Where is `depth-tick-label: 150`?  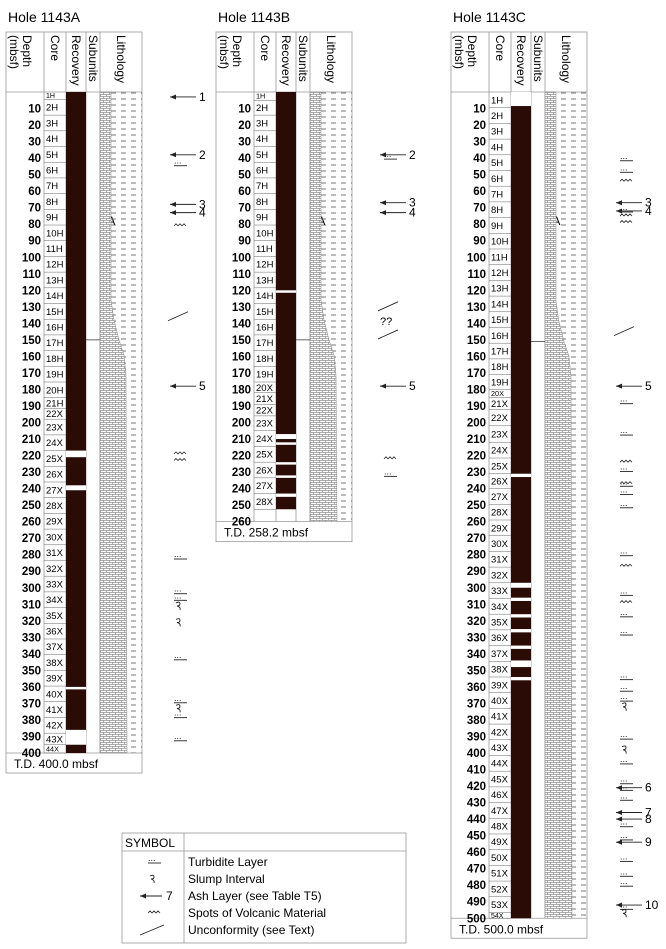
depth-tick-label: 150 is located at coordinates (31, 341).